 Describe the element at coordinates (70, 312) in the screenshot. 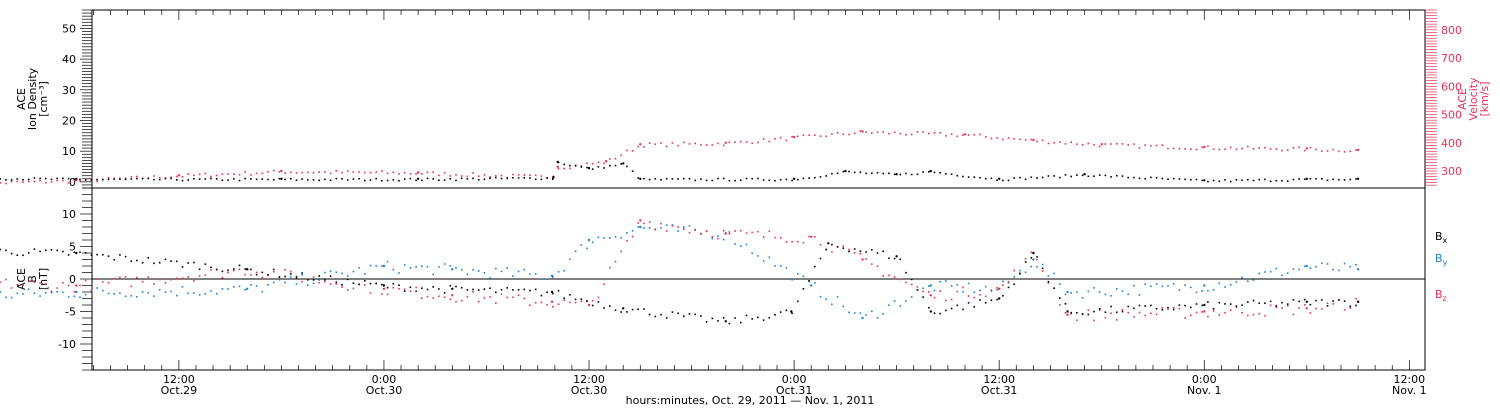

I see `bottom-left-tick-label: -5` at that location.